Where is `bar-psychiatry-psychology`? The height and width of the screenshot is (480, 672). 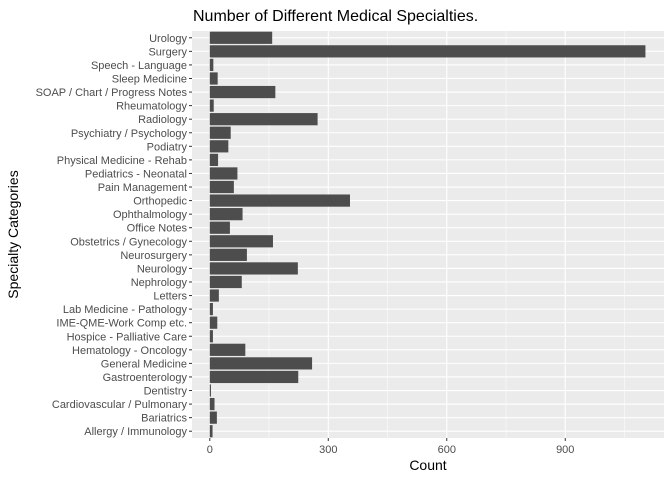
bar-psychiatry-psychology is located at coordinates (220, 132).